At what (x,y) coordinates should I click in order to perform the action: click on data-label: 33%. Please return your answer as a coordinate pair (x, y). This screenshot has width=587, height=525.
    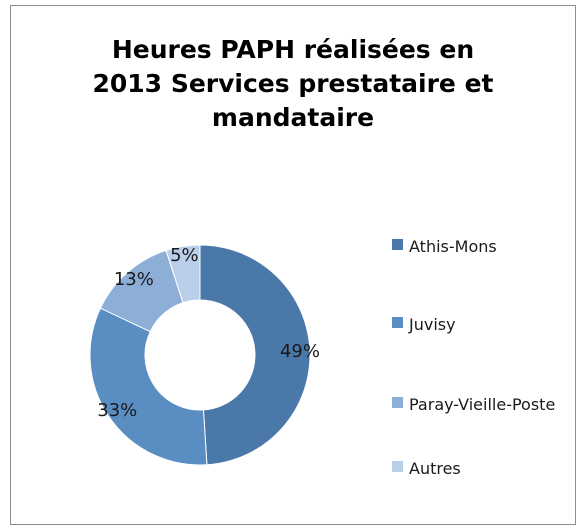
    Looking at the image, I should click on (117, 410).